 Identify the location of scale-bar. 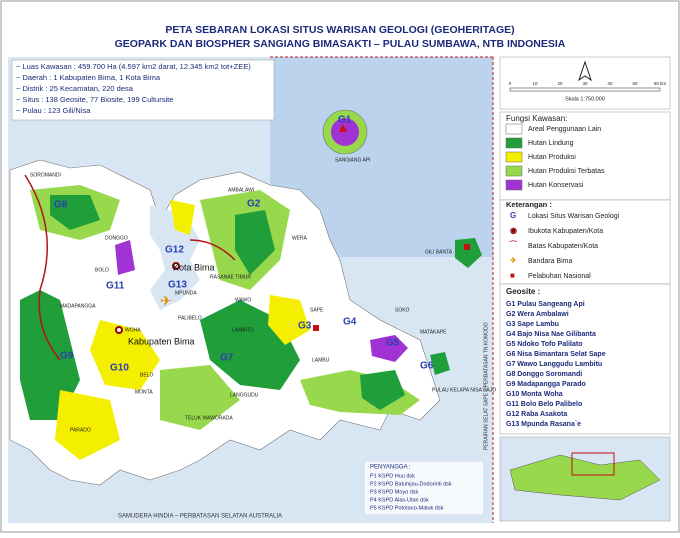
(585, 89).